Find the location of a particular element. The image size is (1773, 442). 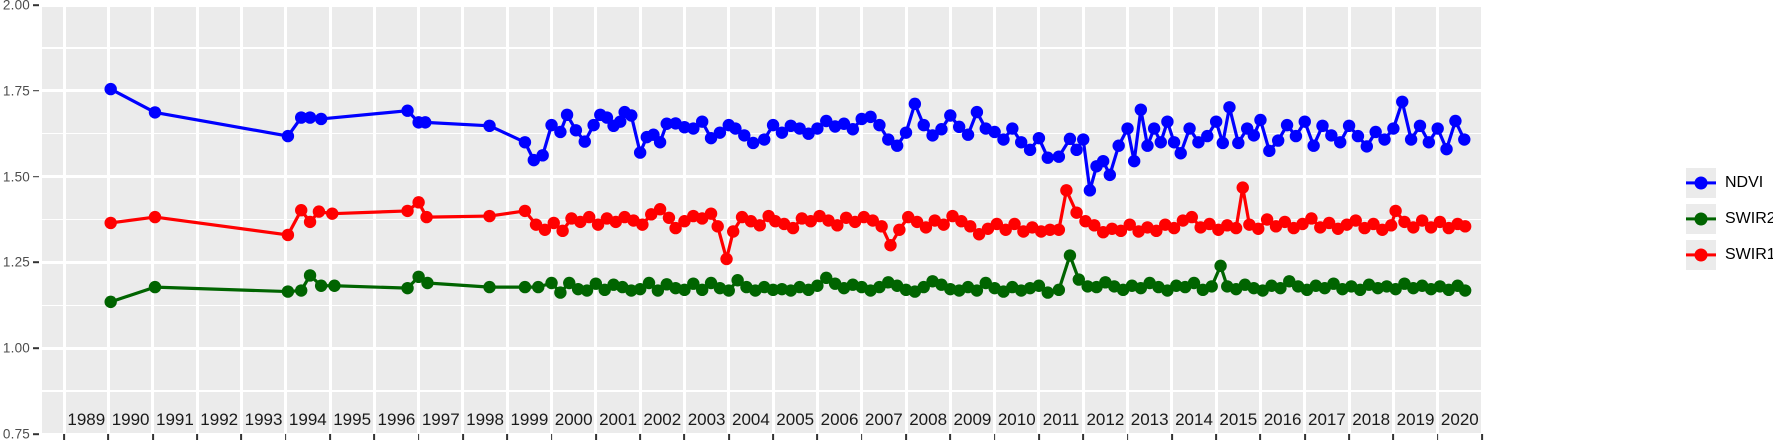

x-tick-label: 1991 is located at coordinates (175, 419).